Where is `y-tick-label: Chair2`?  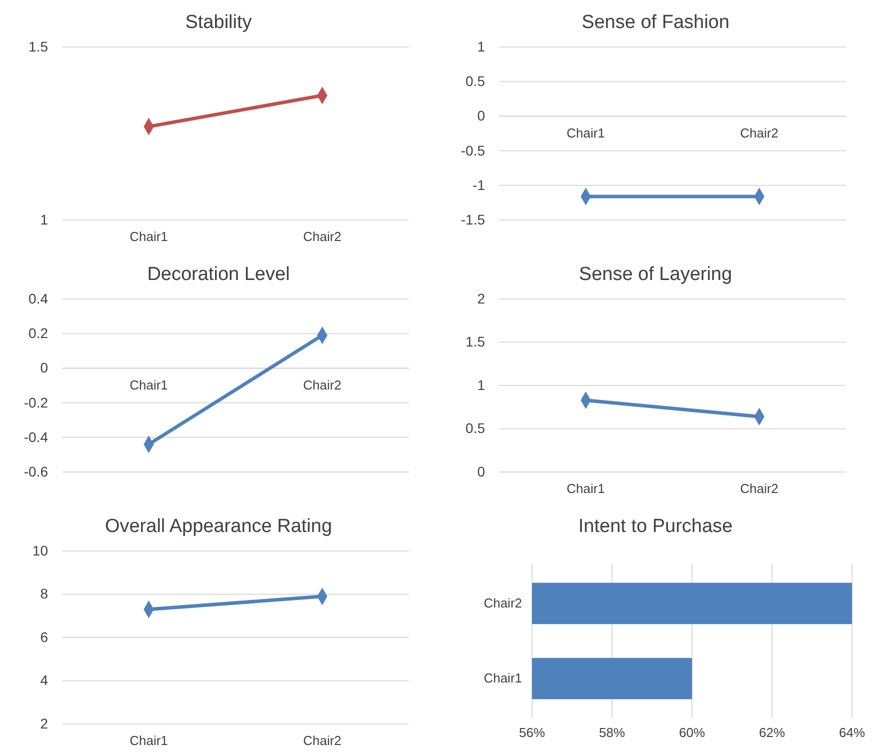
y-tick-label: Chair2 is located at coordinates (503, 603).